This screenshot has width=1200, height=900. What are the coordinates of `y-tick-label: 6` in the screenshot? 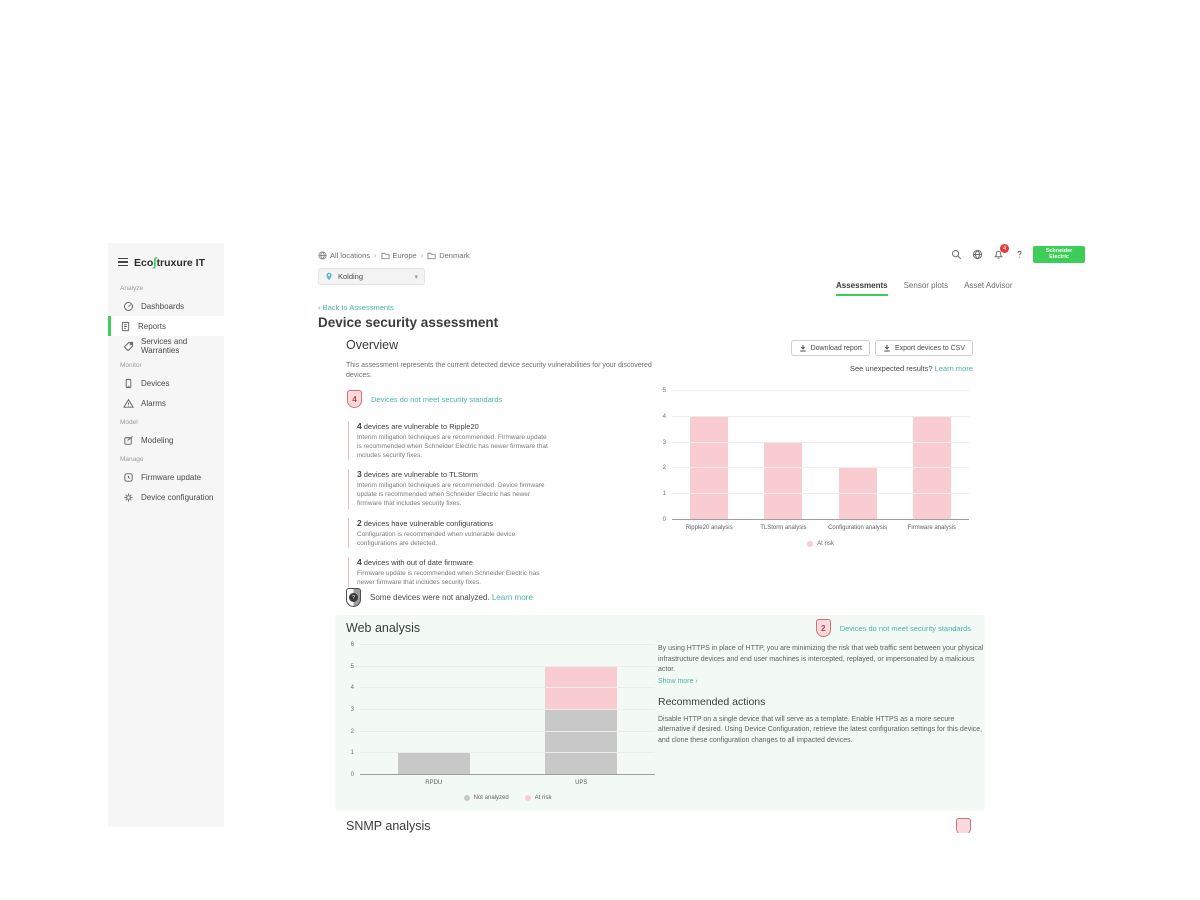 It's located at (352, 645).